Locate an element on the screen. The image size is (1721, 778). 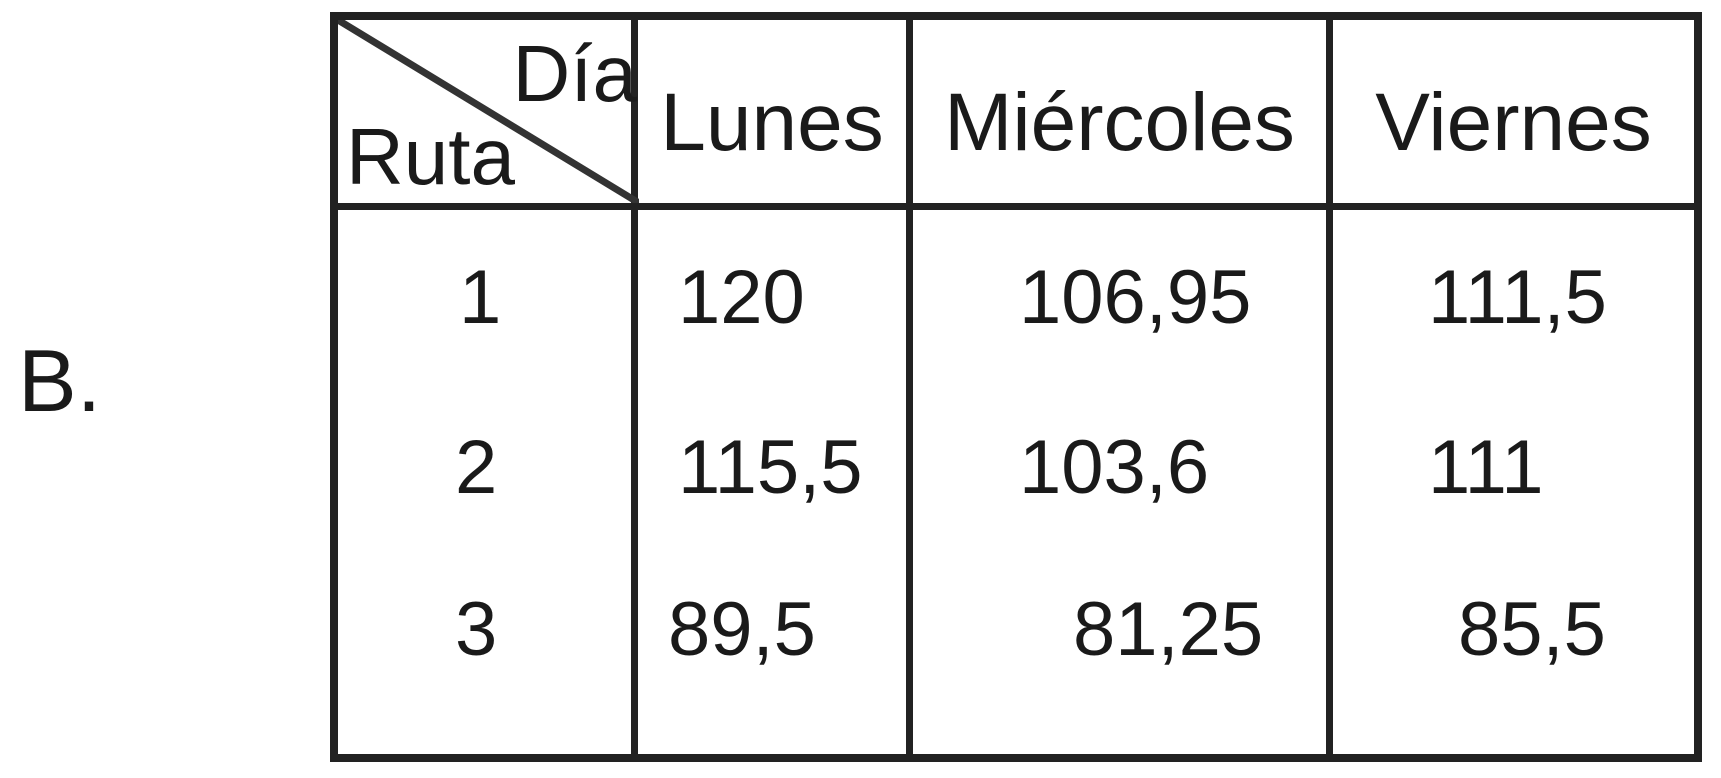
table-cell: 106,95 is located at coordinates (1135, 297).